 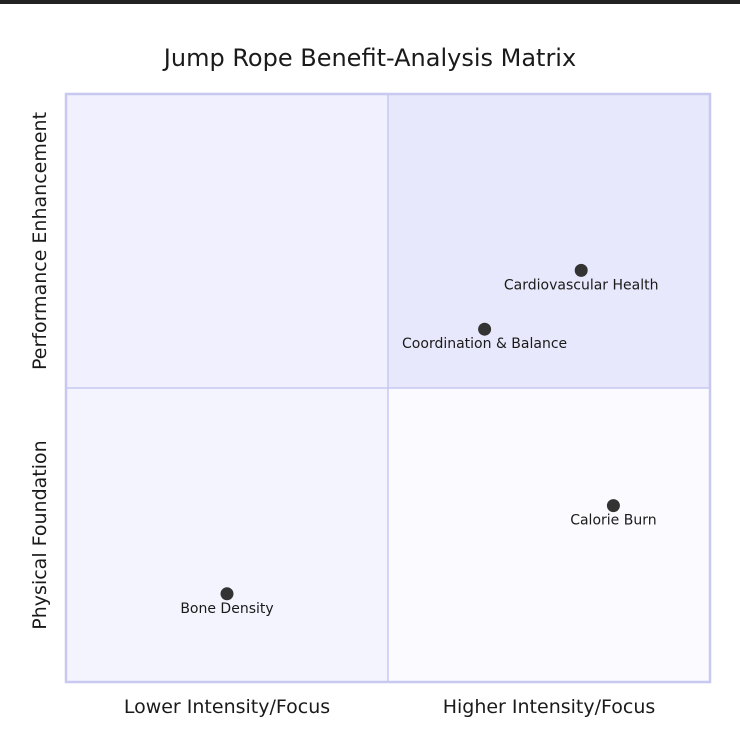 I want to click on x-axis-low-label: Lower Intensity/Focus, so click(x=227, y=707).